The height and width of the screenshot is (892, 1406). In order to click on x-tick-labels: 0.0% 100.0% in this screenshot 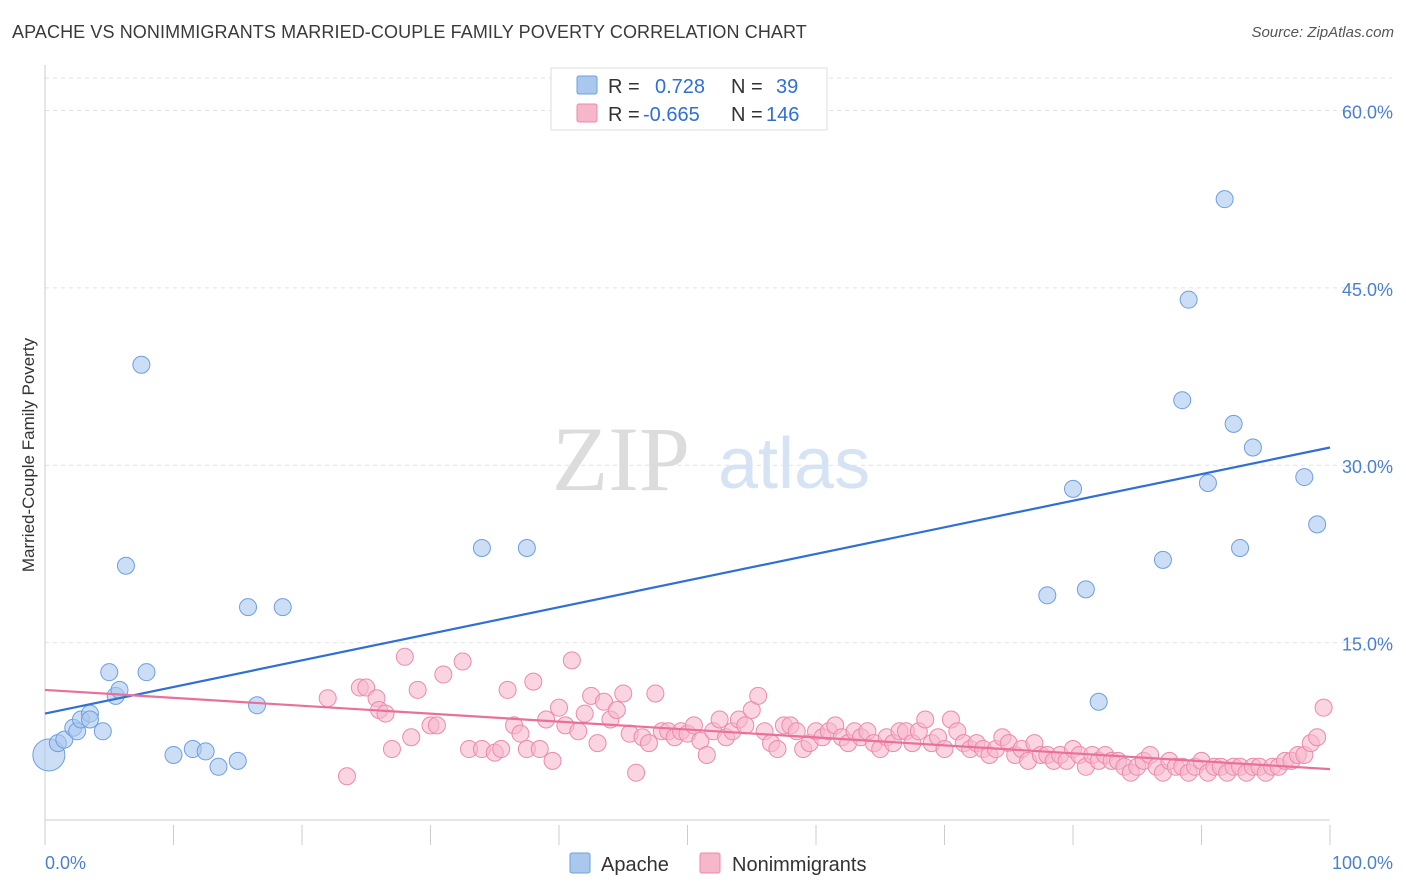, I will do `click(719, 863)`.